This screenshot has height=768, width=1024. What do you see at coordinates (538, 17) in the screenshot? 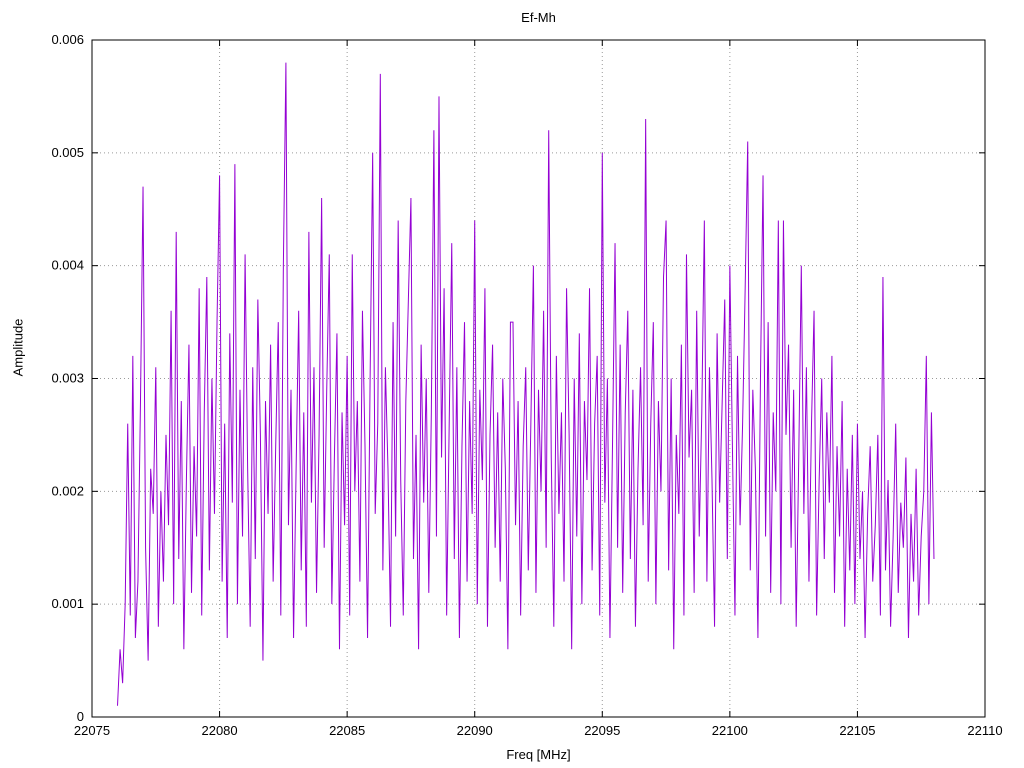
I see `chart-title: Ef-Mh` at bounding box center [538, 17].